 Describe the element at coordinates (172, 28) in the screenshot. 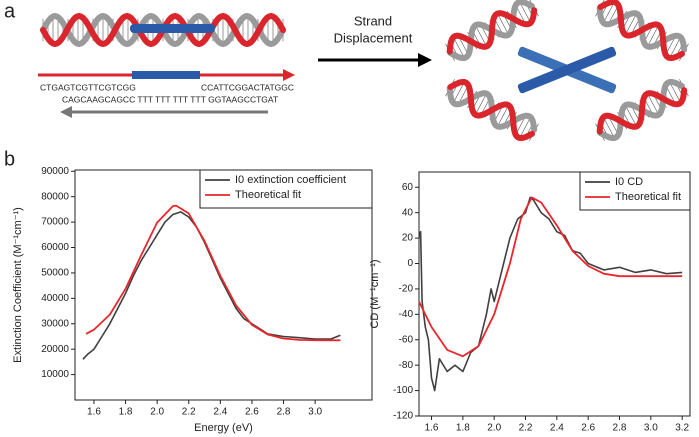

I see `duplex-segment` at that location.